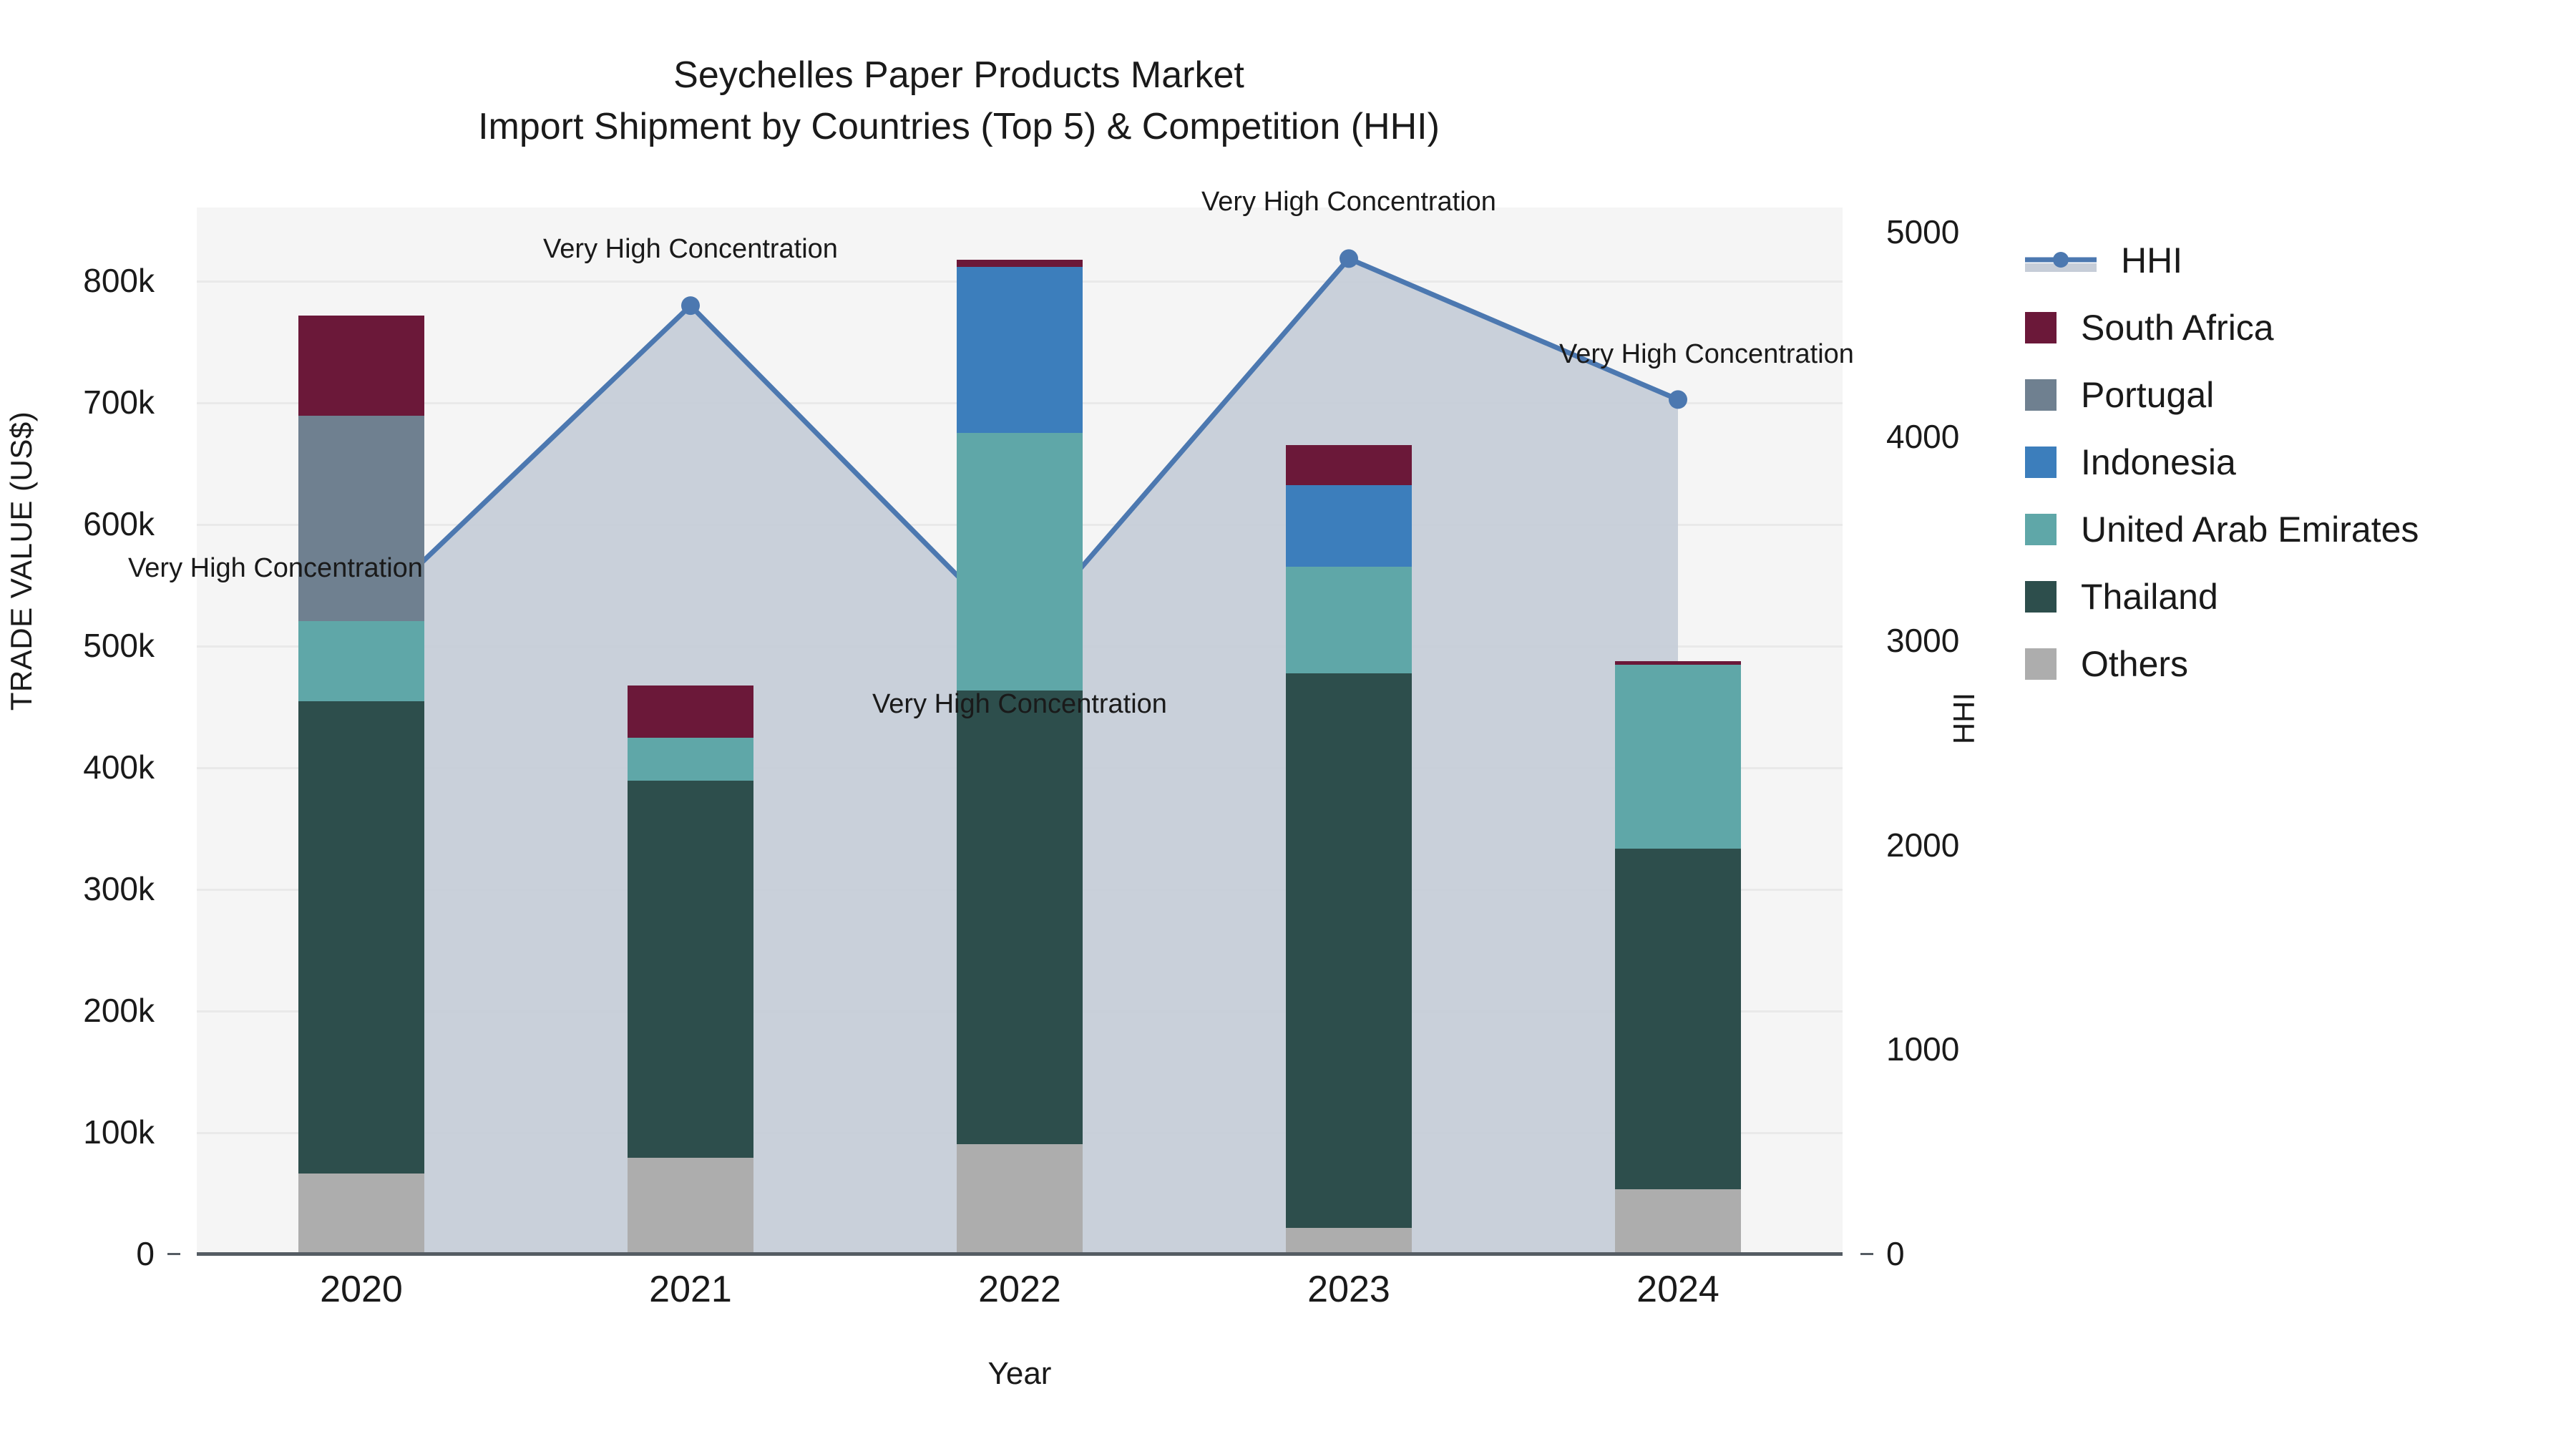 This screenshot has height=1449, width=2576. What do you see at coordinates (361, 518) in the screenshot?
I see `bar-segment-portugal` at bounding box center [361, 518].